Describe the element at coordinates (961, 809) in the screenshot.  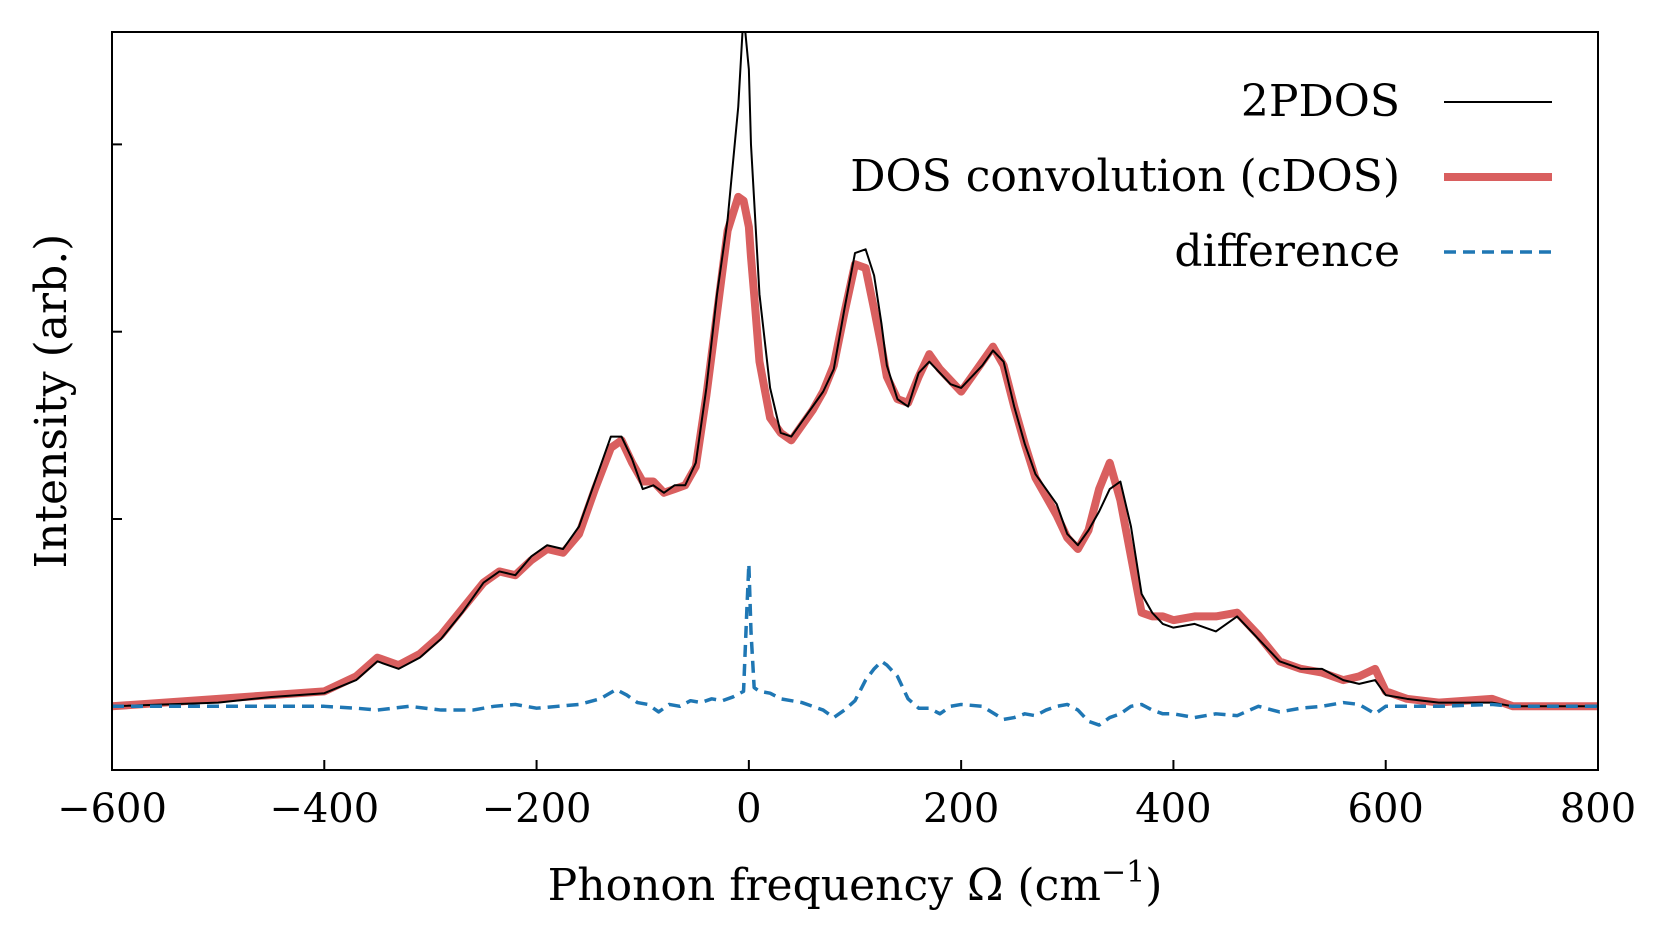
I see `x-tick-label: 200` at that location.